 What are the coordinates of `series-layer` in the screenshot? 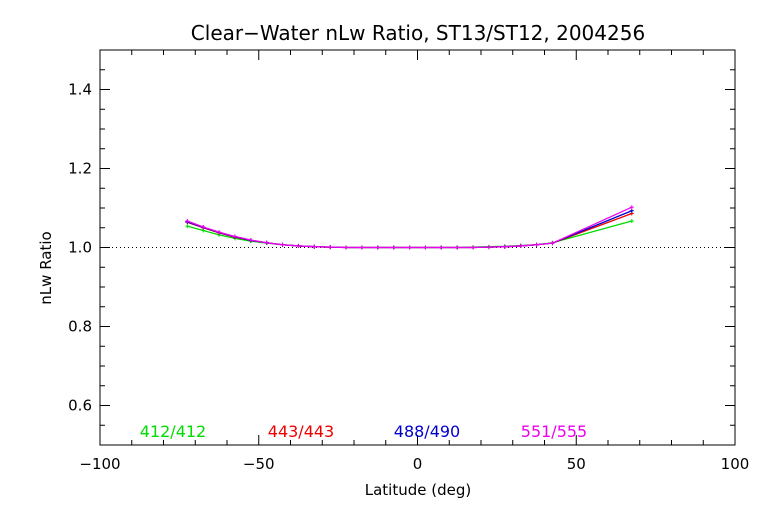 It's located at (409, 227).